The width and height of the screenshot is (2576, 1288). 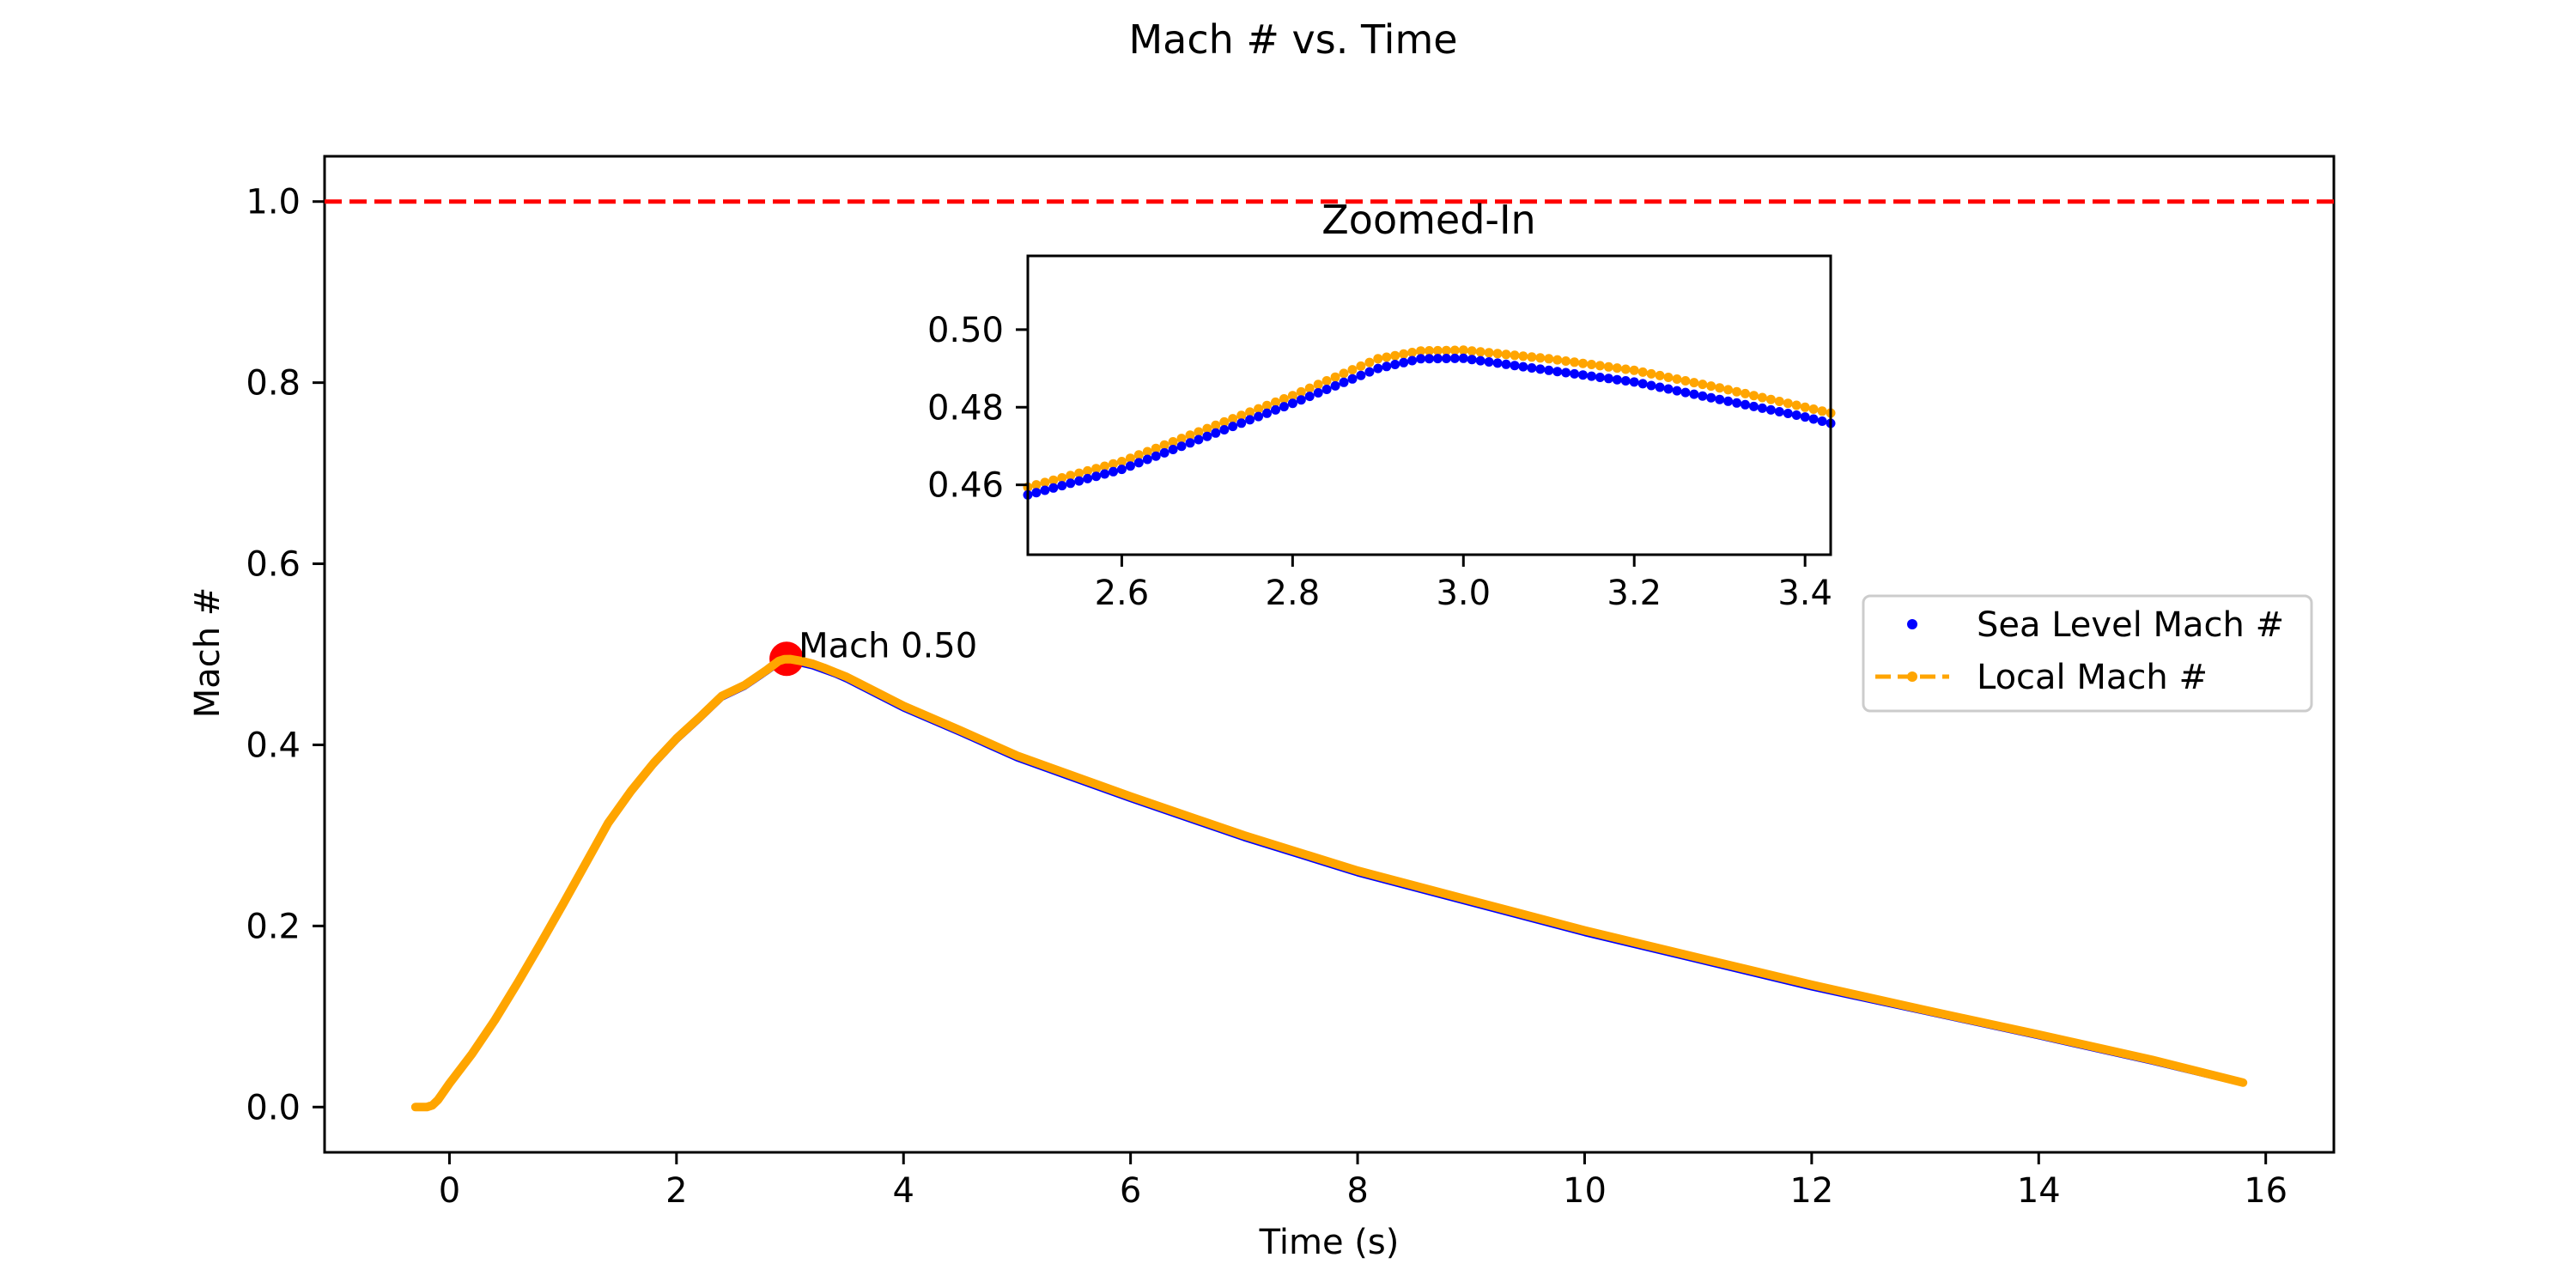 What do you see at coordinates (450, 1191) in the screenshot?
I see `x-tick-label: 0` at bounding box center [450, 1191].